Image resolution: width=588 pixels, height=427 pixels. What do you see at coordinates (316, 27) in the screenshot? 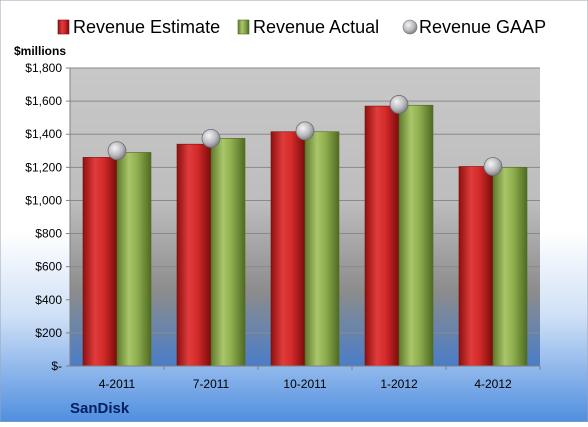
I see `legend-label: Revenue Actual` at bounding box center [316, 27].